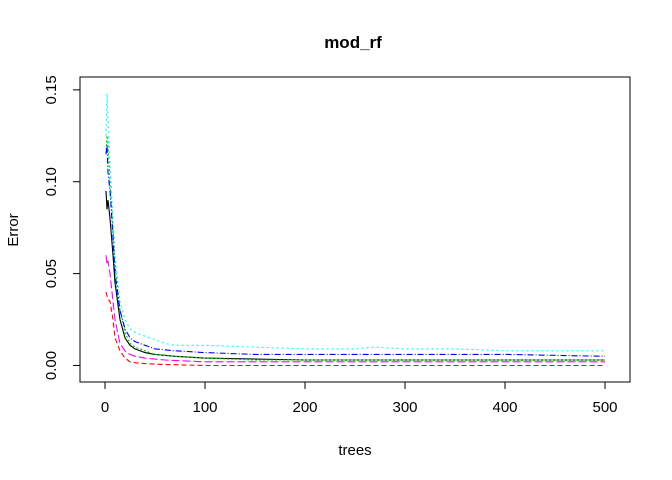  What do you see at coordinates (105, 407) in the screenshot?
I see `x-tick-label: 0` at bounding box center [105, 407].